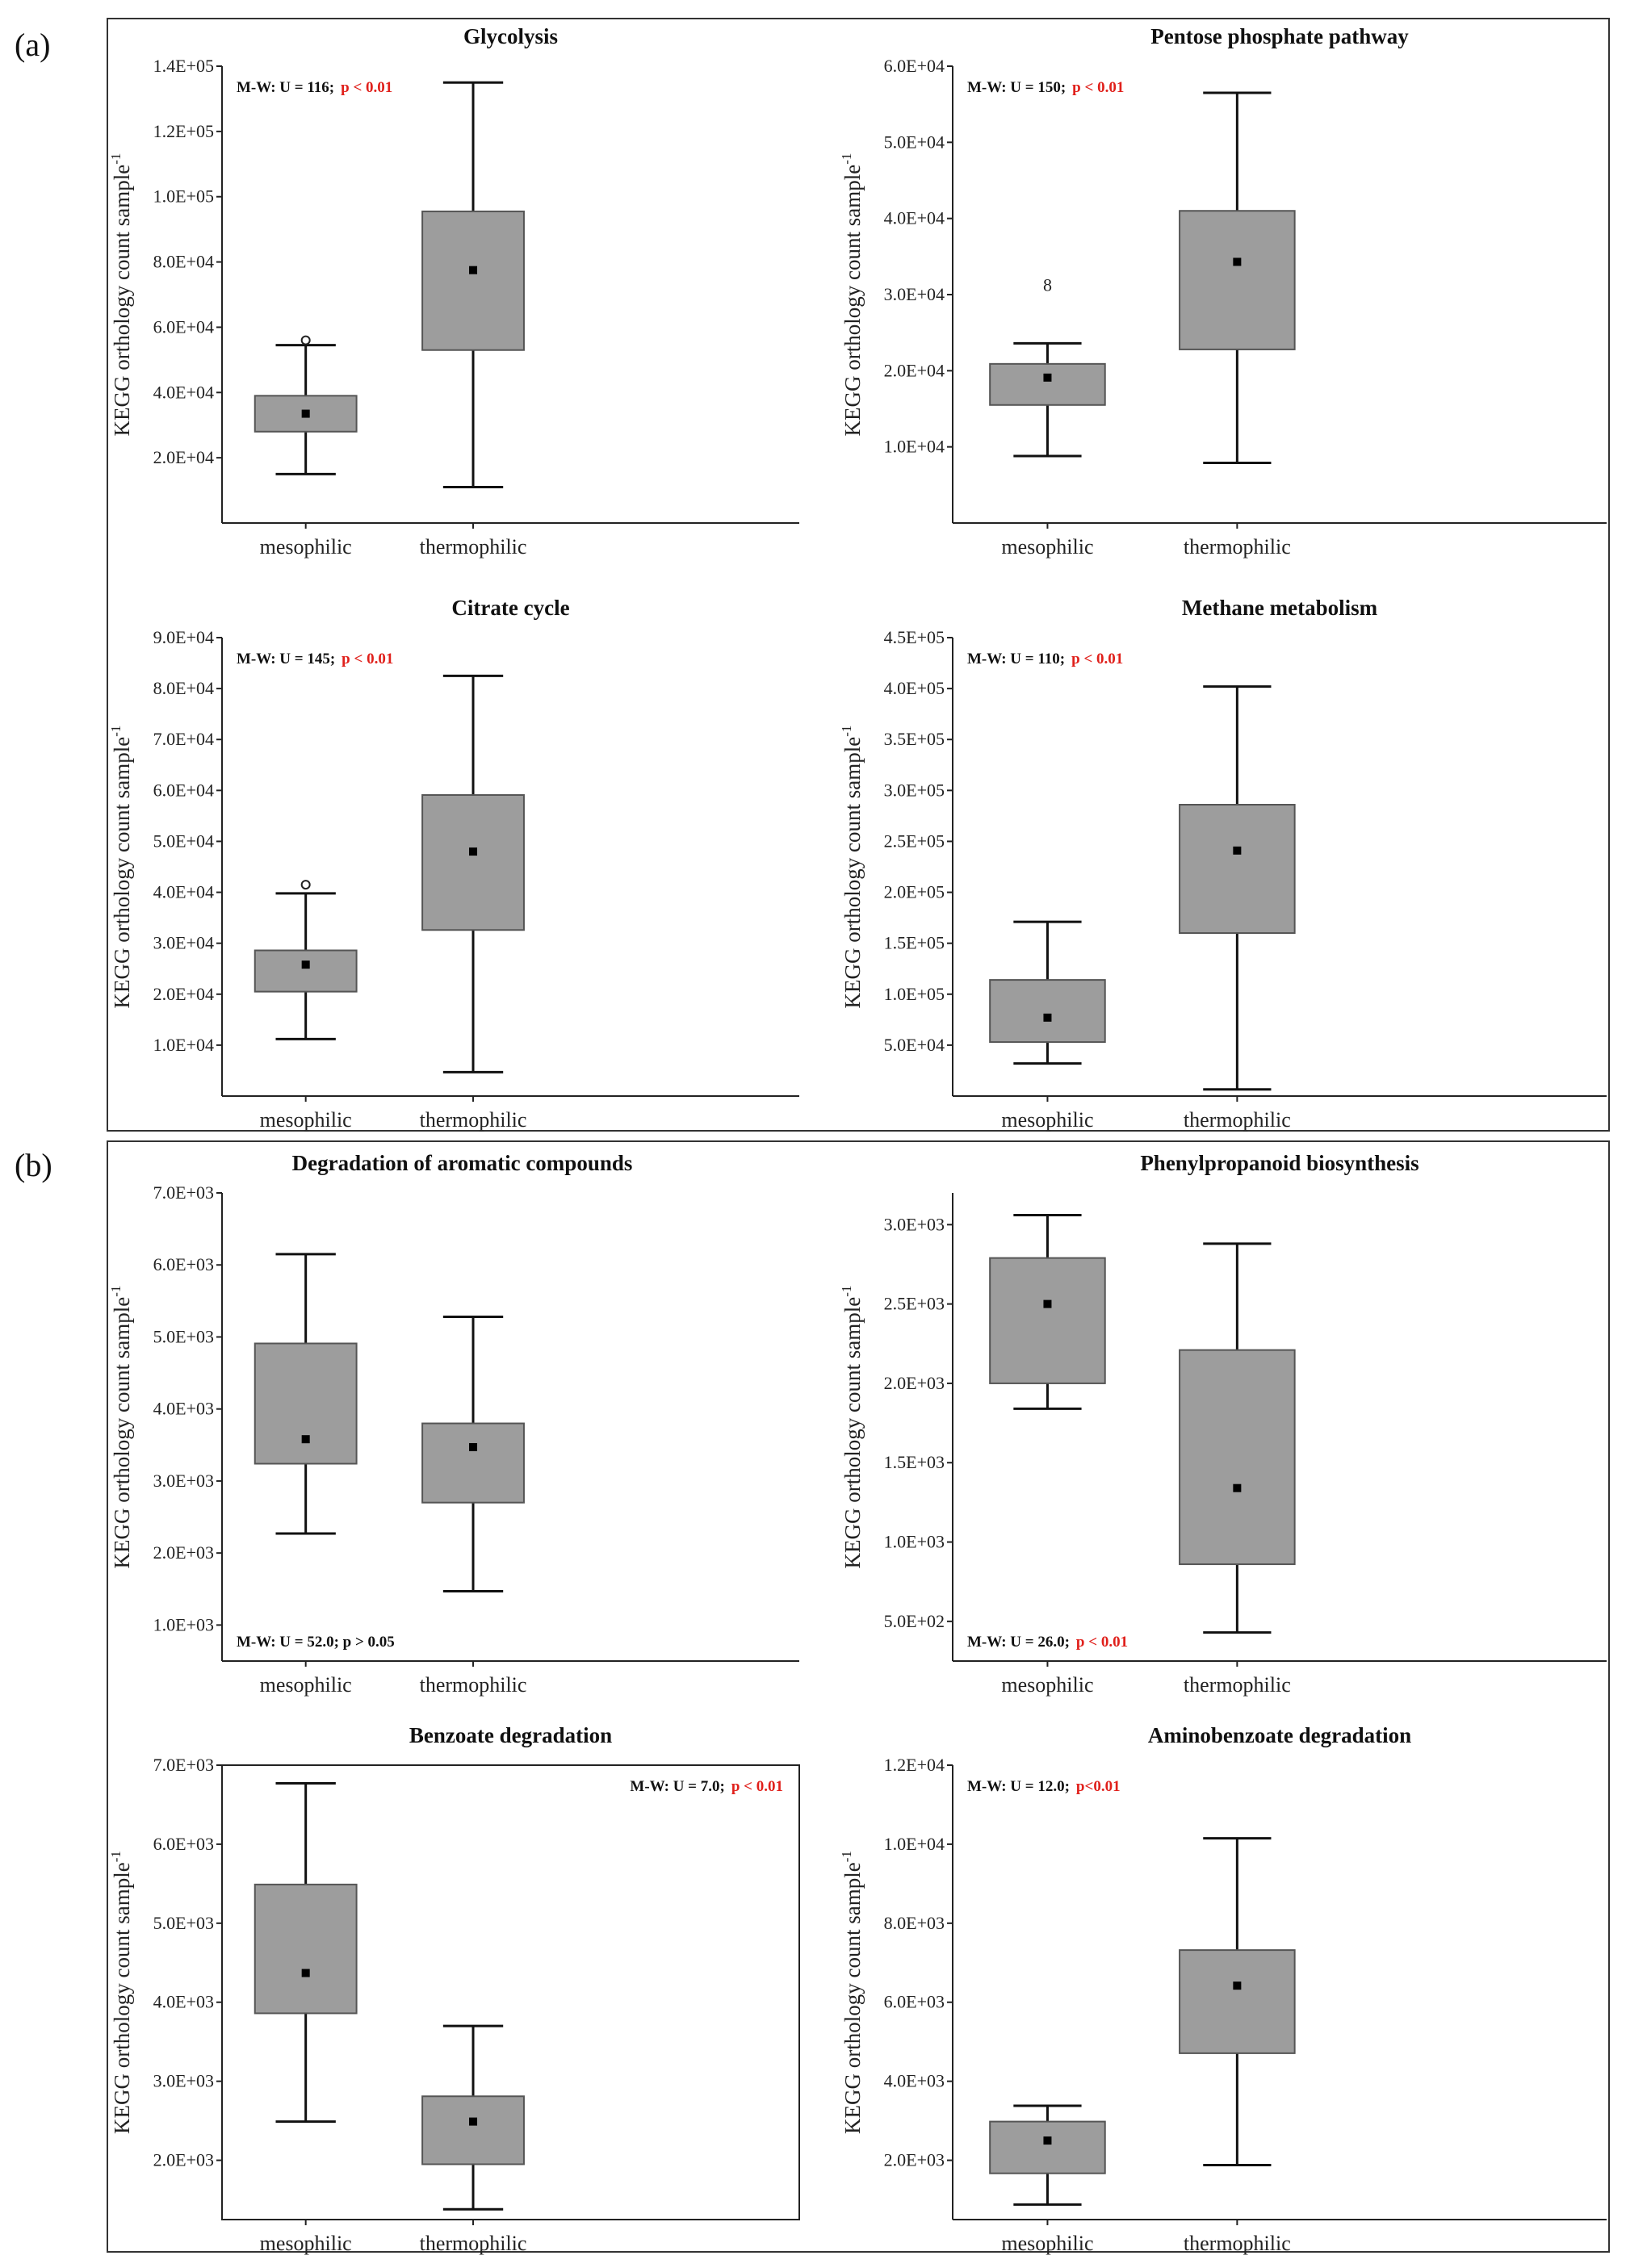  I want to click on y-tick-label: 5.0E+03, so click(183, 1336).